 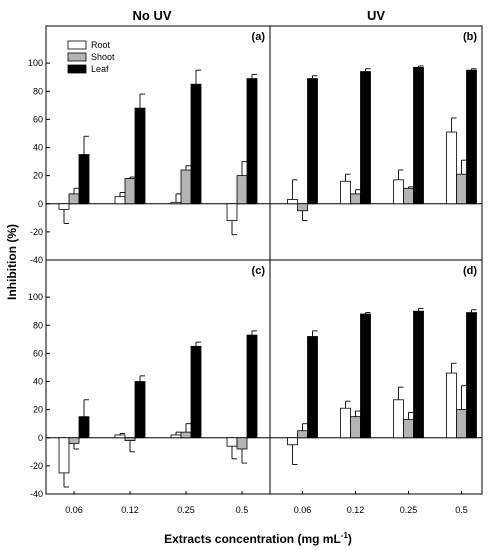 What do you see at coordinates (259, 271) in the screenshot?
I see `panel-label: (c)` at bounding box center [259, 271].